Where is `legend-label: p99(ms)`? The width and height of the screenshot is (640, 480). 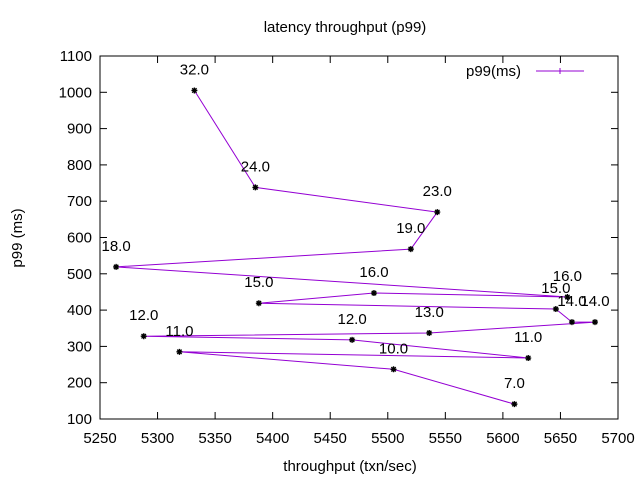 legend-label: p99(ms) is located at coordinates (493, 71).